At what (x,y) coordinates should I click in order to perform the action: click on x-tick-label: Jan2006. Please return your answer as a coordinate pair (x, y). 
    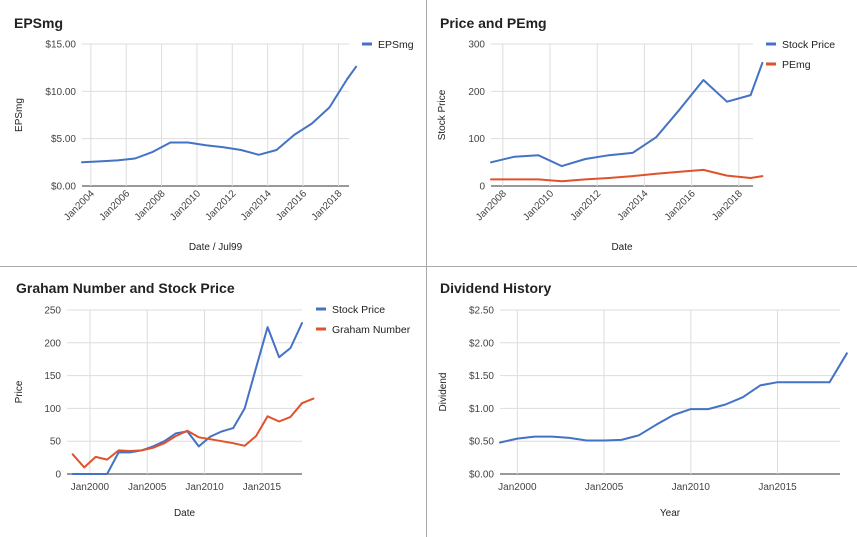
    Looking at the image, I should click on (114, 205).